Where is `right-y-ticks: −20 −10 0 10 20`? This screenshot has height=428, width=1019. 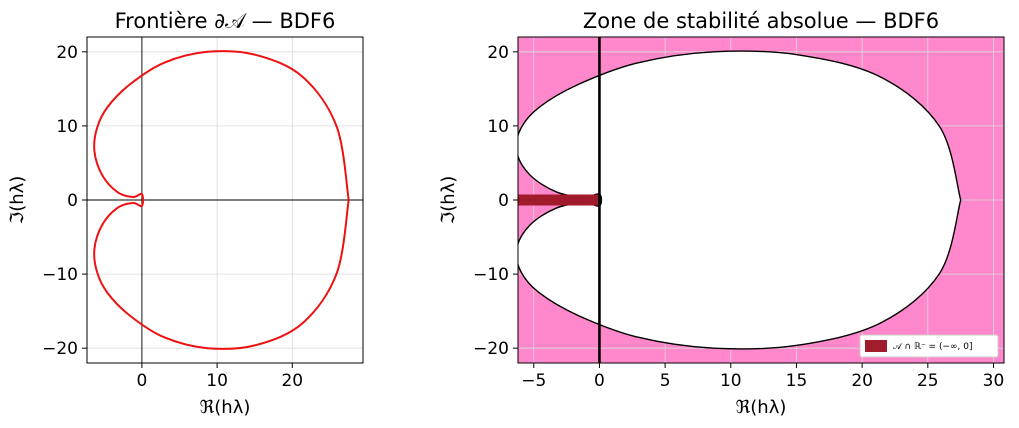 right-y-ticks: −20 −10 0 10 20 is located at coordinates (495, 201).